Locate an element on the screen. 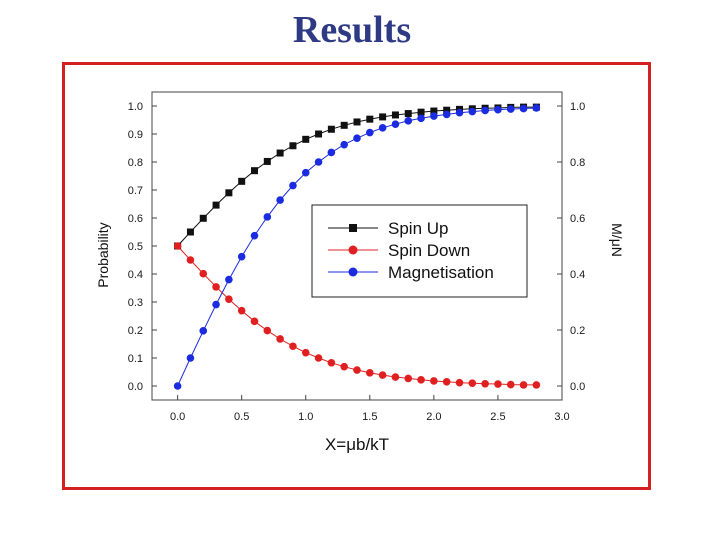 This screenshot has width=720, height=540. legend-label-magnetisation: Magnetisation is located at coordinates (441, 272).